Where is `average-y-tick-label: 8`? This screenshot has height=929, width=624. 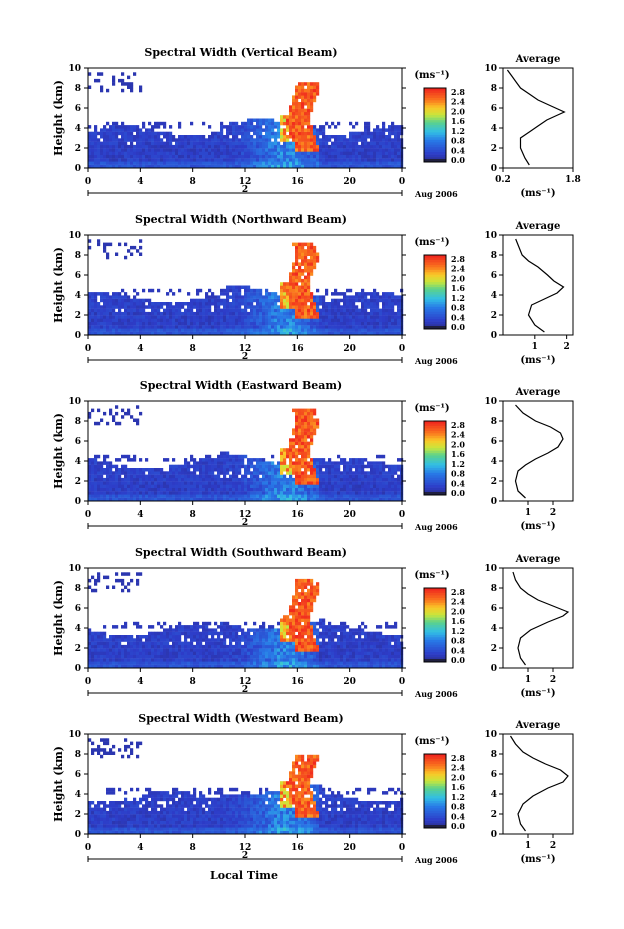
average-y-tick-label: 8 is located at coordinates (494, 256).